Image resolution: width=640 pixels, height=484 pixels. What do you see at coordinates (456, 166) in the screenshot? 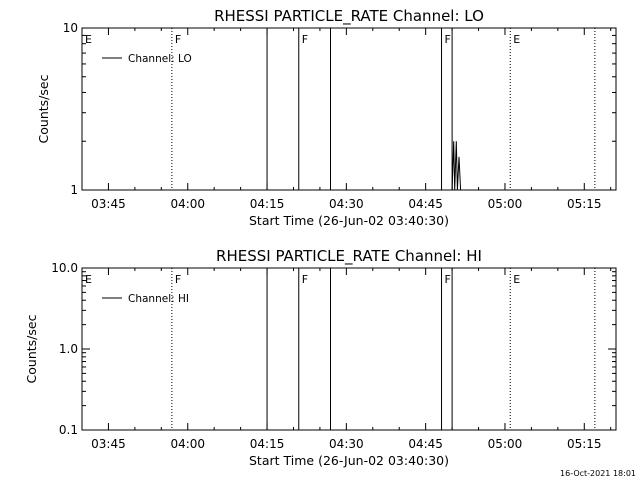
I see `series-line` at bounding box center [456, 166].